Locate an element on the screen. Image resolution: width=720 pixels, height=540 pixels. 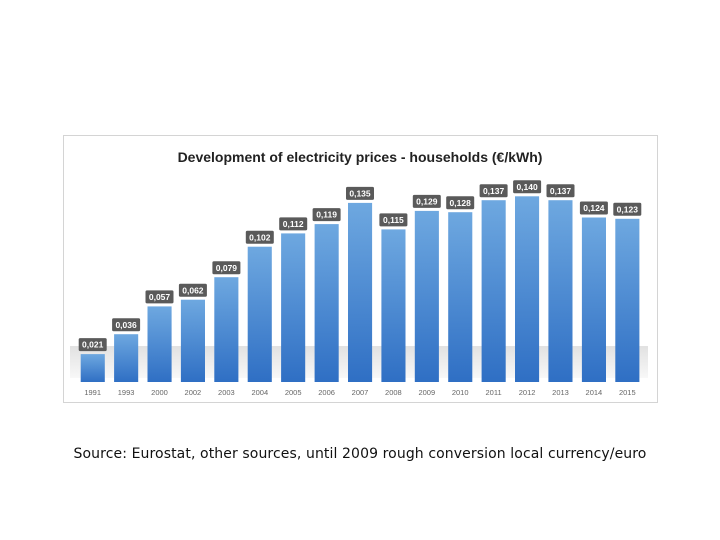
data-label-text: 0,128 is located at coordinates (461, 203).